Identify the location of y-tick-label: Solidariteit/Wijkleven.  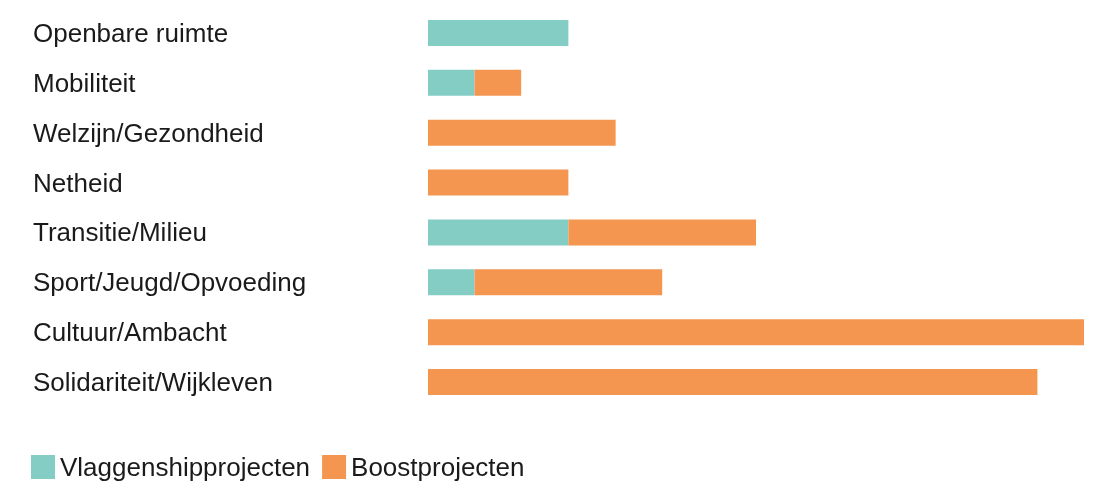
(153, 382).